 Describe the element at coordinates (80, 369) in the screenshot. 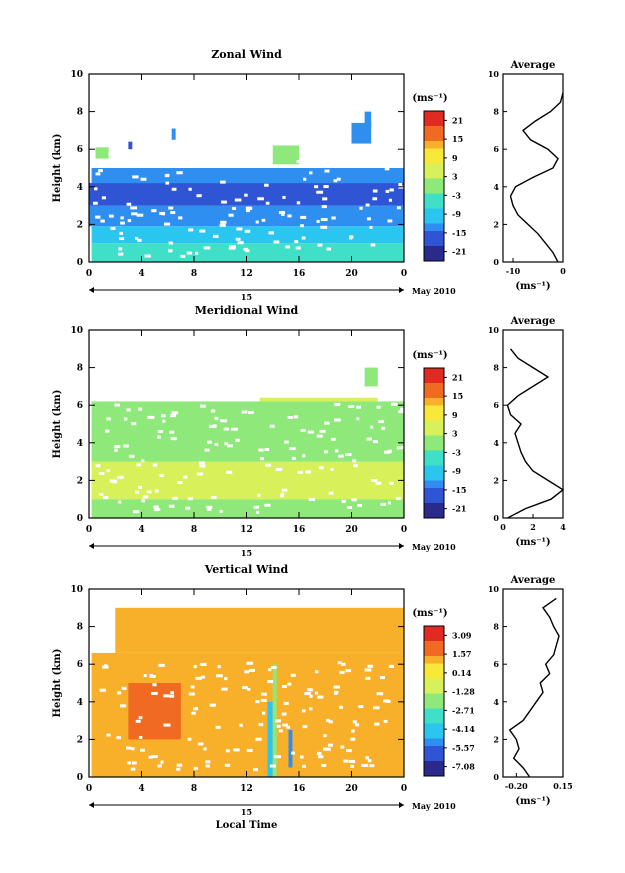

I see `y-tick-label: 8` at that location.